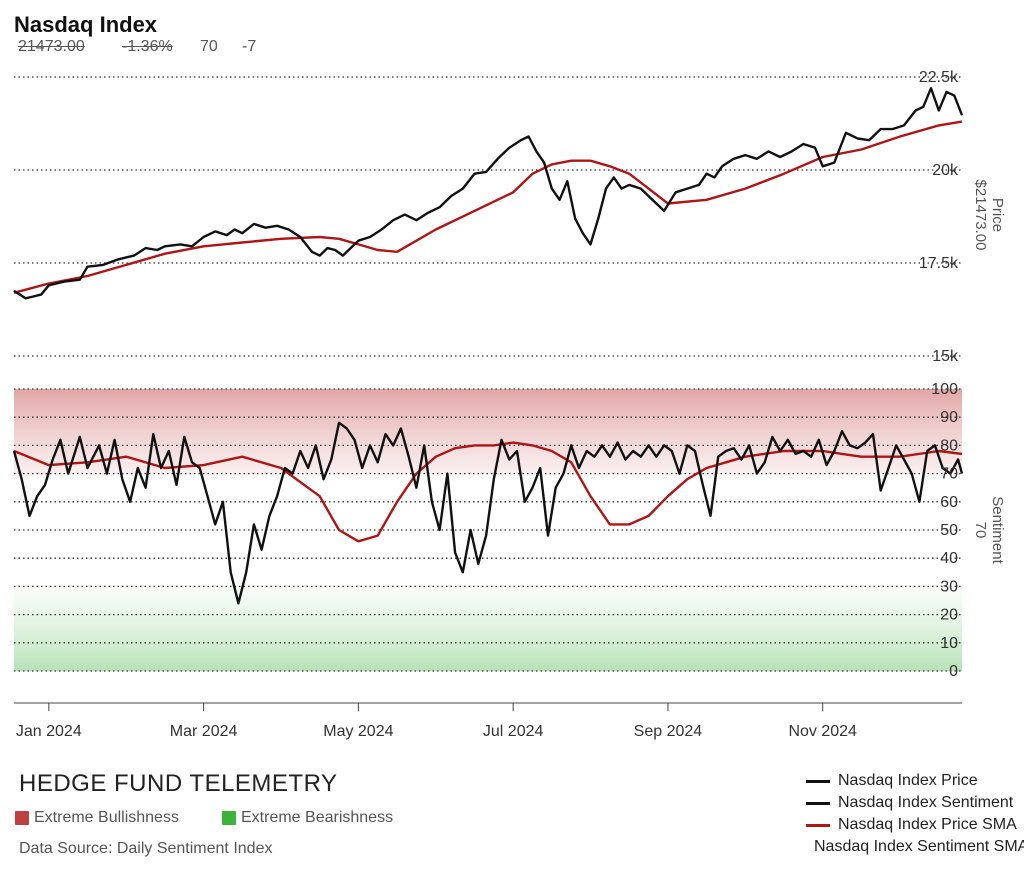  What do you see at coordinates (146, 848) in the screenshot?
I see `data-source: Data Source: Daily Sentiment Index` at bounding box center [146, 848].